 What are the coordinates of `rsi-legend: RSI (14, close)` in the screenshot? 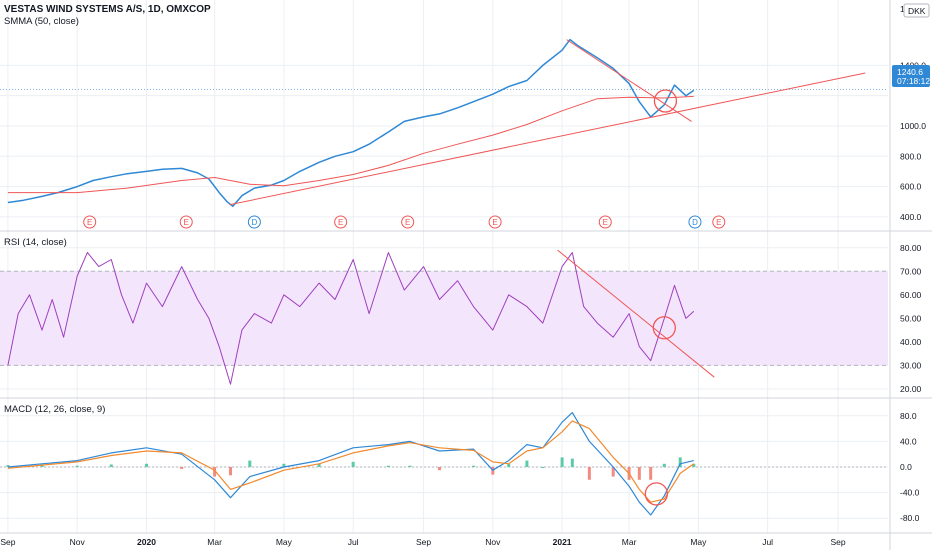 It's located at (35, 242).